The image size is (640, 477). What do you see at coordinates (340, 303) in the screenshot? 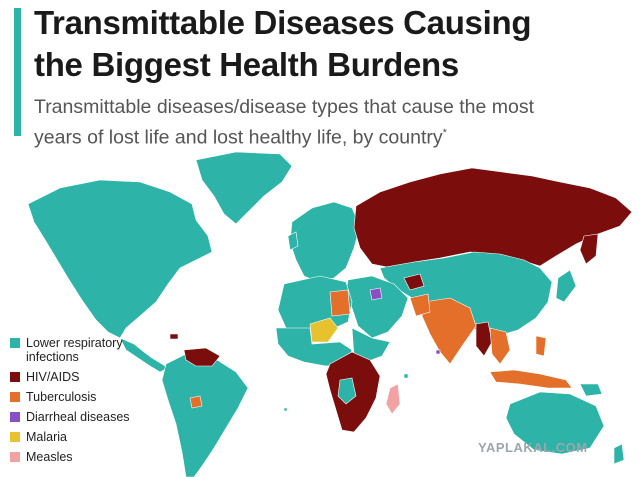
I see `region-libya` at bounding box center [340, 303].